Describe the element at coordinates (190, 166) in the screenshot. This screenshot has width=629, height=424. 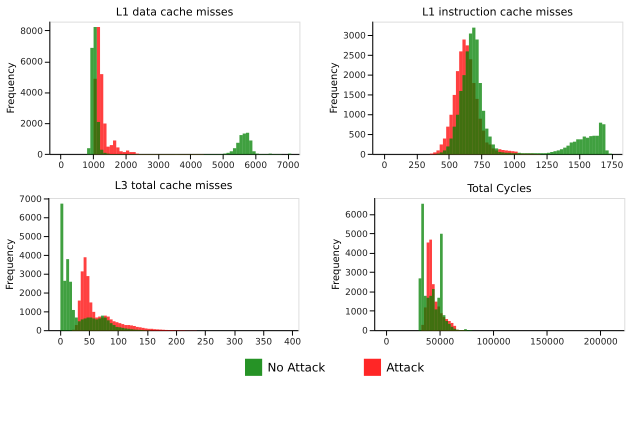
I see `x-tick-label: 4000` at that location.